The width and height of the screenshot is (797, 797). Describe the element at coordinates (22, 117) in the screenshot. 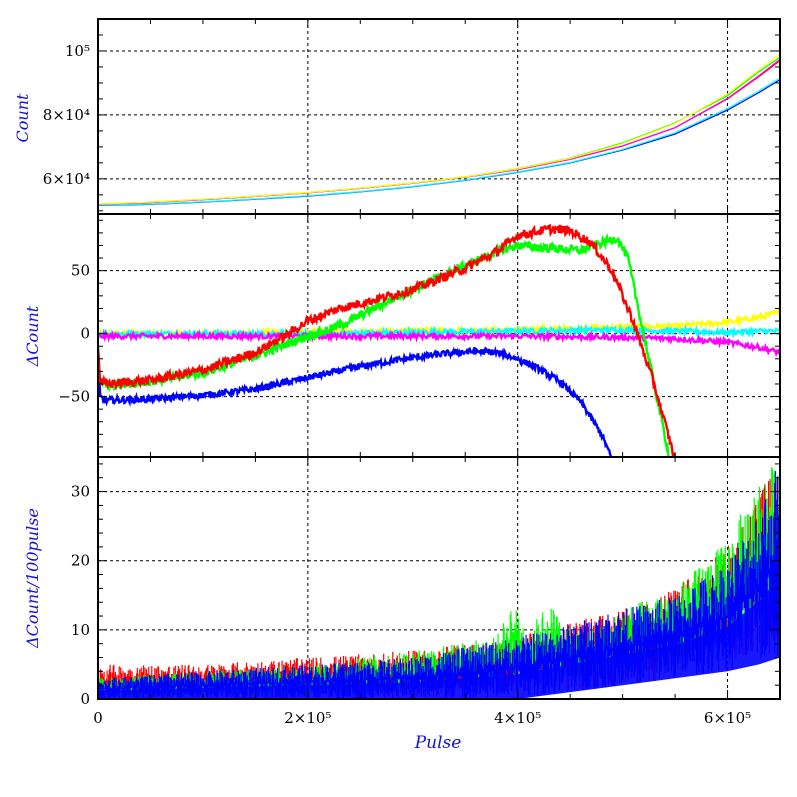

I see `y-axis-label-count: Count` at that location.